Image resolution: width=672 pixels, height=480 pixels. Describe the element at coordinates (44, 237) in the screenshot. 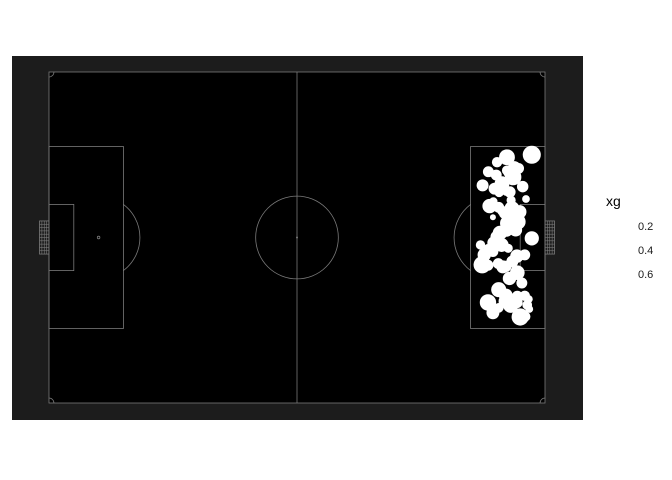

I see `left-goal` at that location.